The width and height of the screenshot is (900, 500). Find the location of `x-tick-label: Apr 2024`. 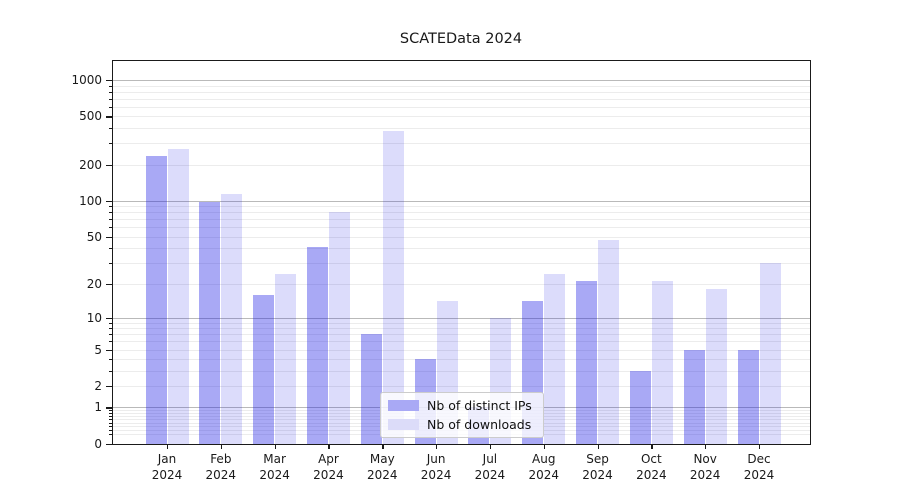

x-tick-label: Apr 2024 is located at coordinates (328, 467).